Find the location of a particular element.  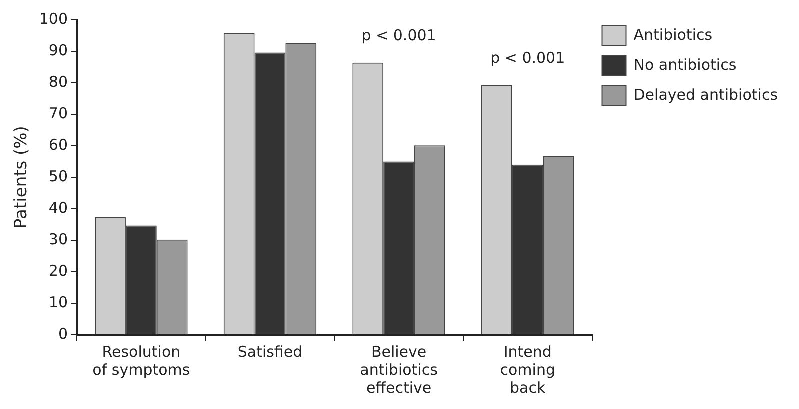

y-tick-label: 100 is located at coordinates (53, 19).